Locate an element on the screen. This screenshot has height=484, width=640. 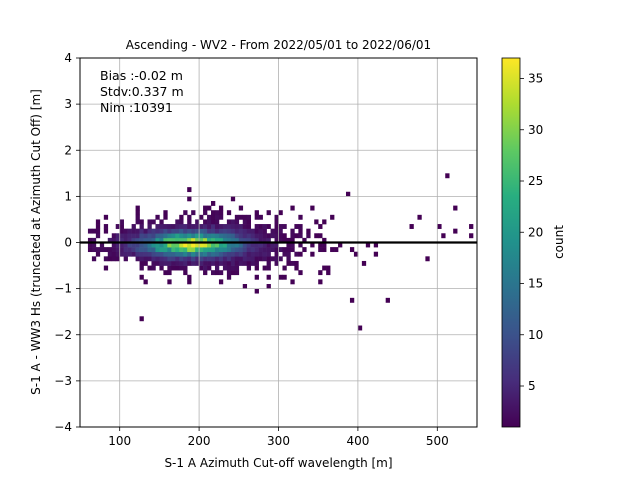
x-axis-label: S-1 A Azimuth Cut-off wavelength [m] is located at coordinates (278, 463).